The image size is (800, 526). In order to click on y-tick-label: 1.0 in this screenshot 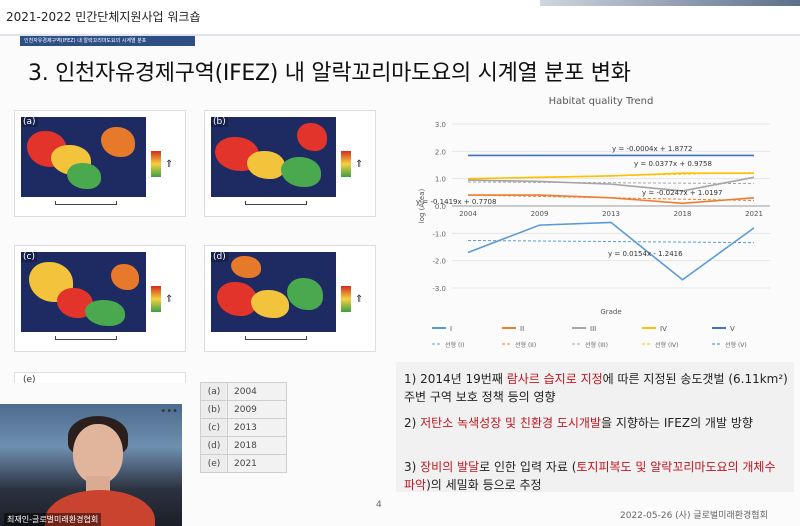, I will do `click(440, 180)`.